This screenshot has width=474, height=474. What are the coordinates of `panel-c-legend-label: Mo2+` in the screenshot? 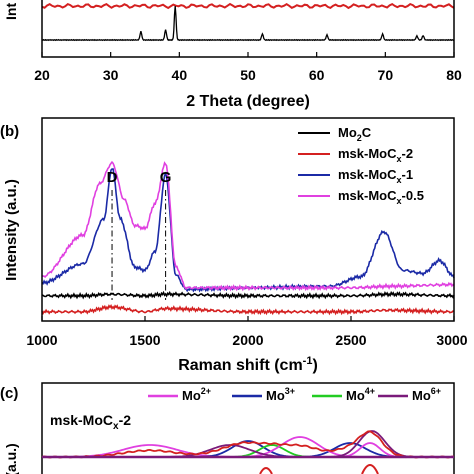 It's located at (196, 394).